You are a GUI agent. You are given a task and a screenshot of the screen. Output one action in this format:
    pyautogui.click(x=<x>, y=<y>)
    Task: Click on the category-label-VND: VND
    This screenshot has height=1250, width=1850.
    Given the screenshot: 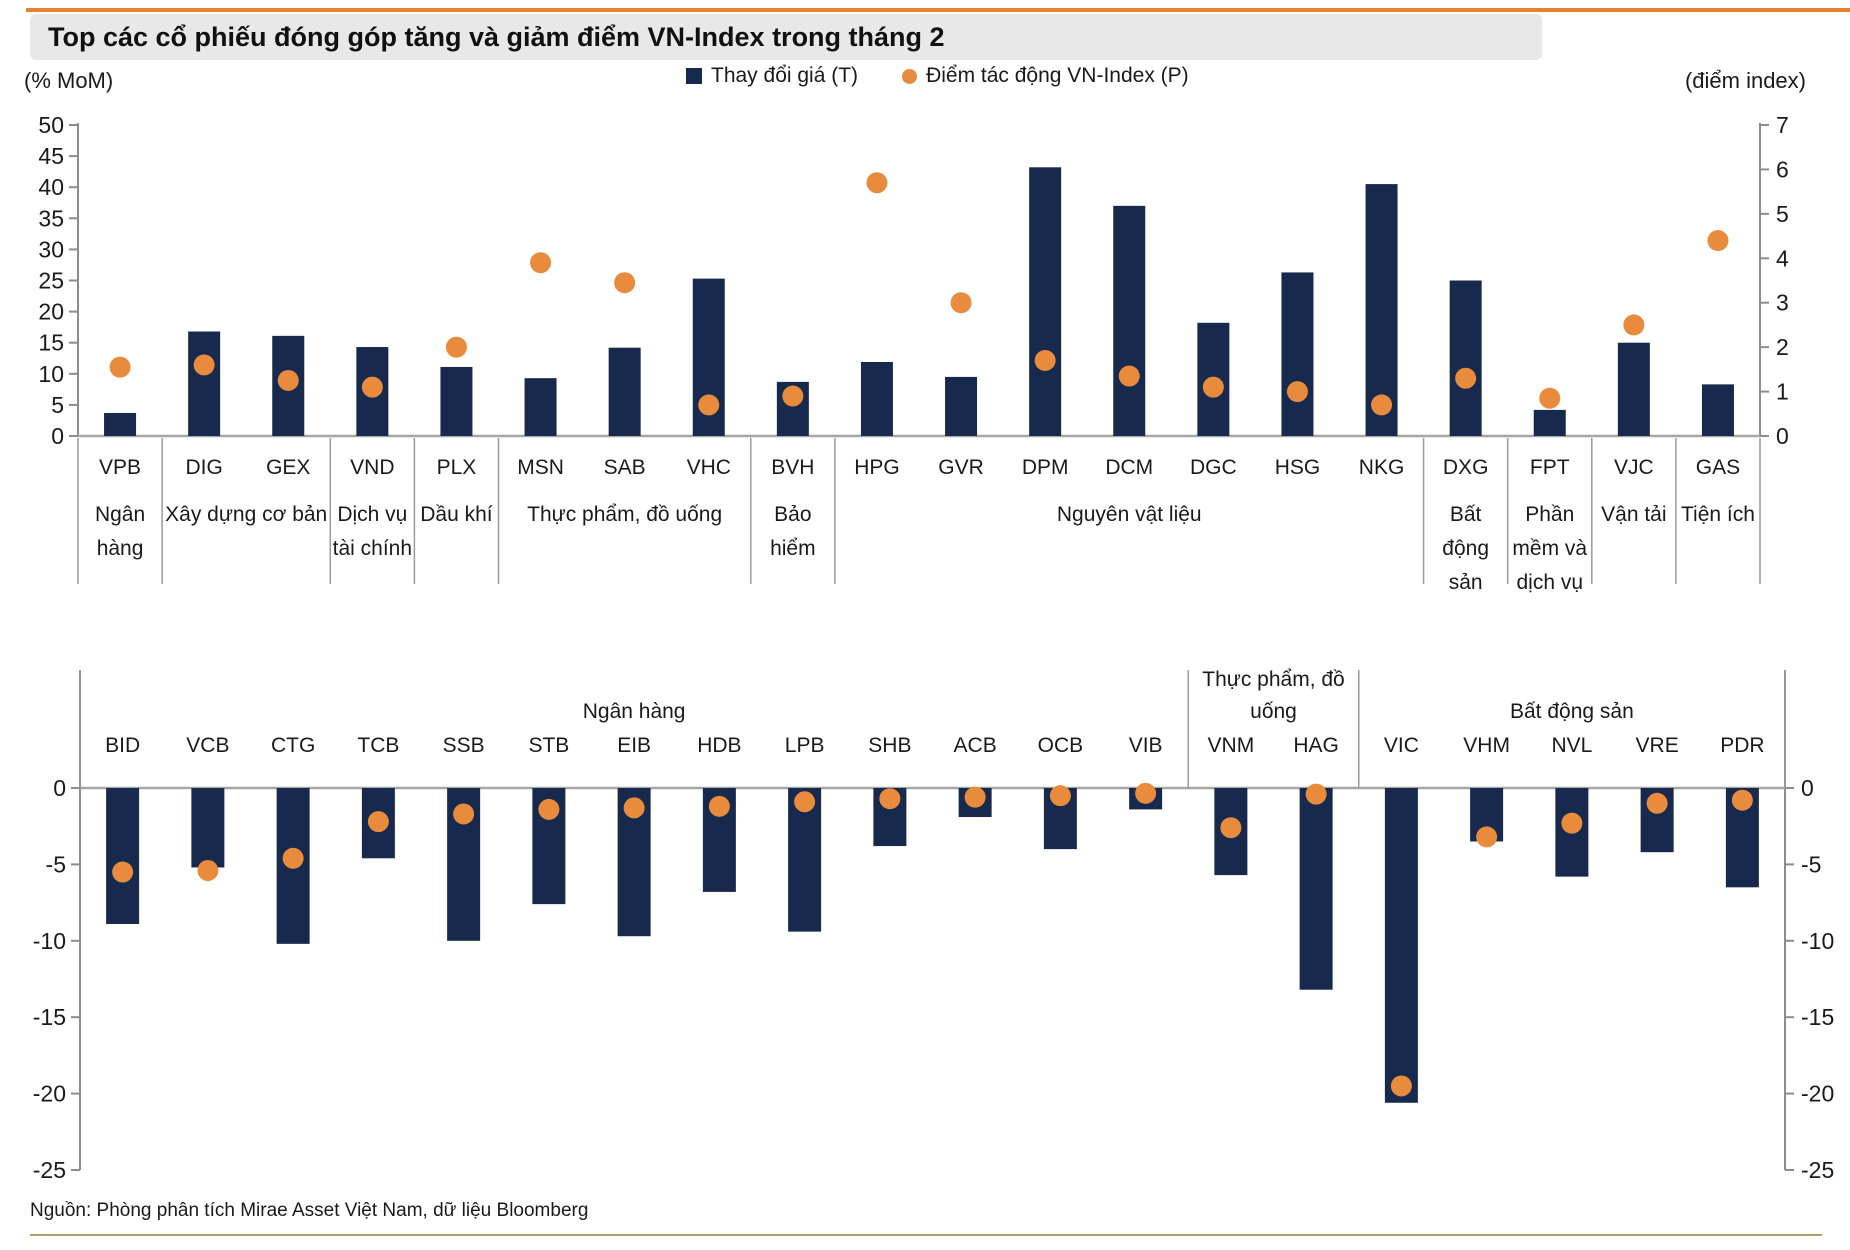 What is the action you would take?
    pyautogui.click(x=372, y=467)
    